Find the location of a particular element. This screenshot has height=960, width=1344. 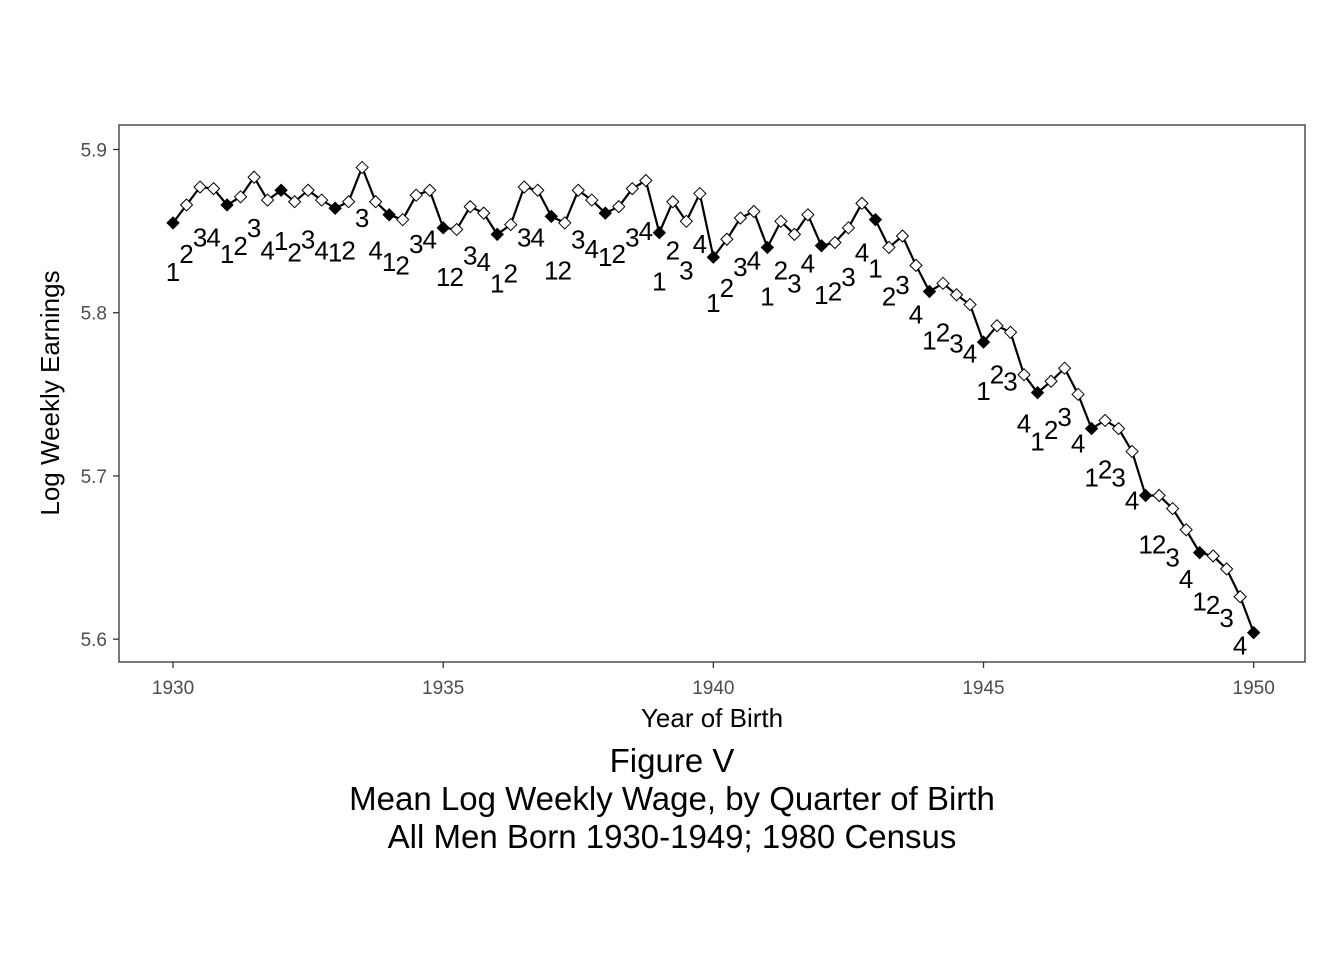

y-tick-label: 5.6 is located at coordinates (94, 640).